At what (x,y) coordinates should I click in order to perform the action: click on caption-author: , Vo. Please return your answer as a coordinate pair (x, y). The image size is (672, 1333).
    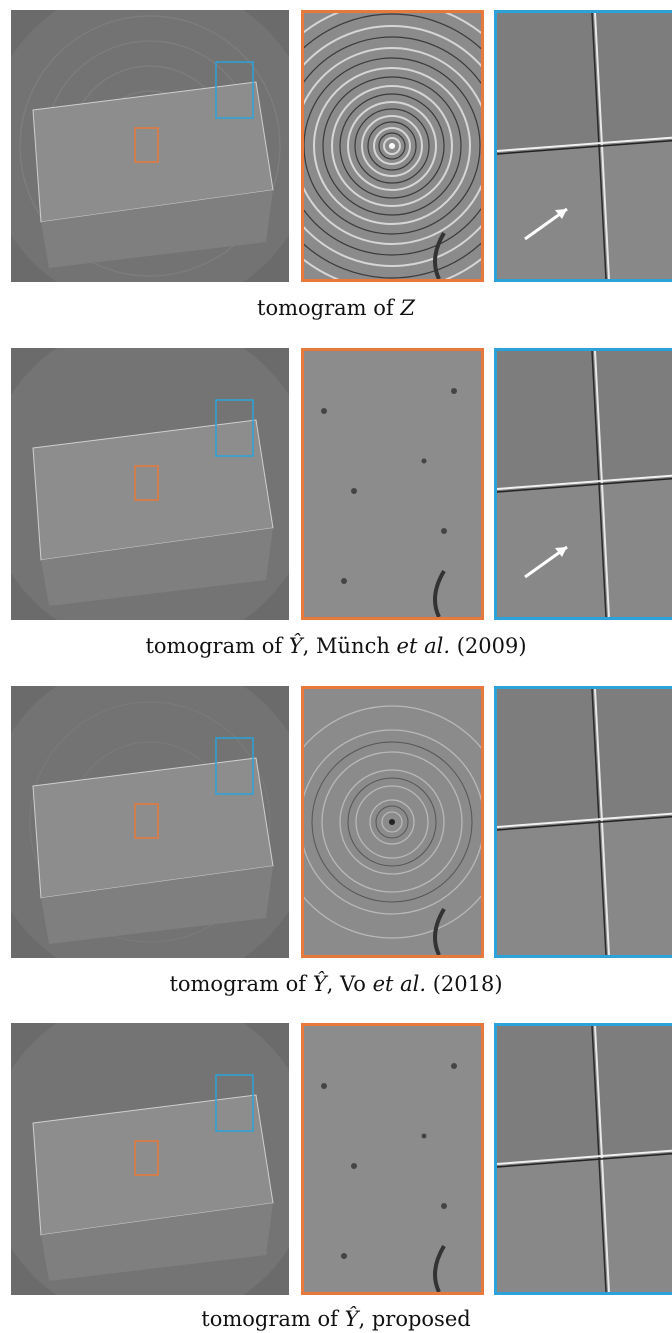
    Looking at the image, I should click on (349, 984).